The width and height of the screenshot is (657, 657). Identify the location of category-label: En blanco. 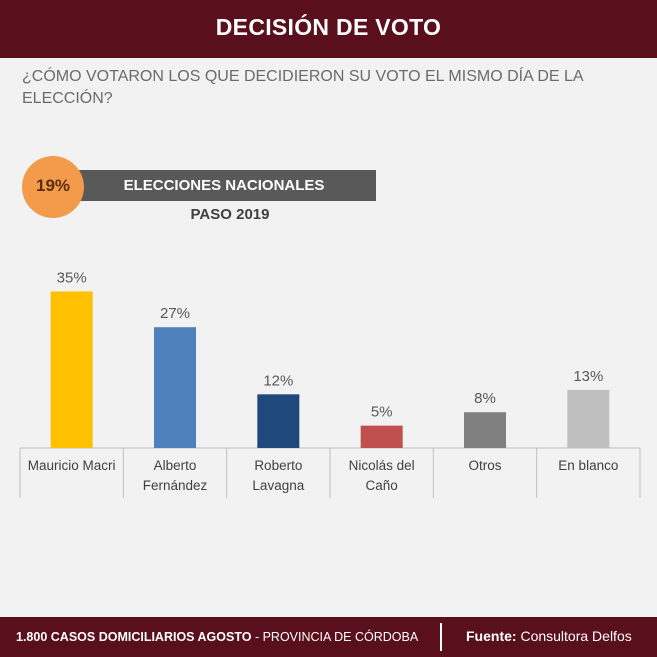
(588, 465).